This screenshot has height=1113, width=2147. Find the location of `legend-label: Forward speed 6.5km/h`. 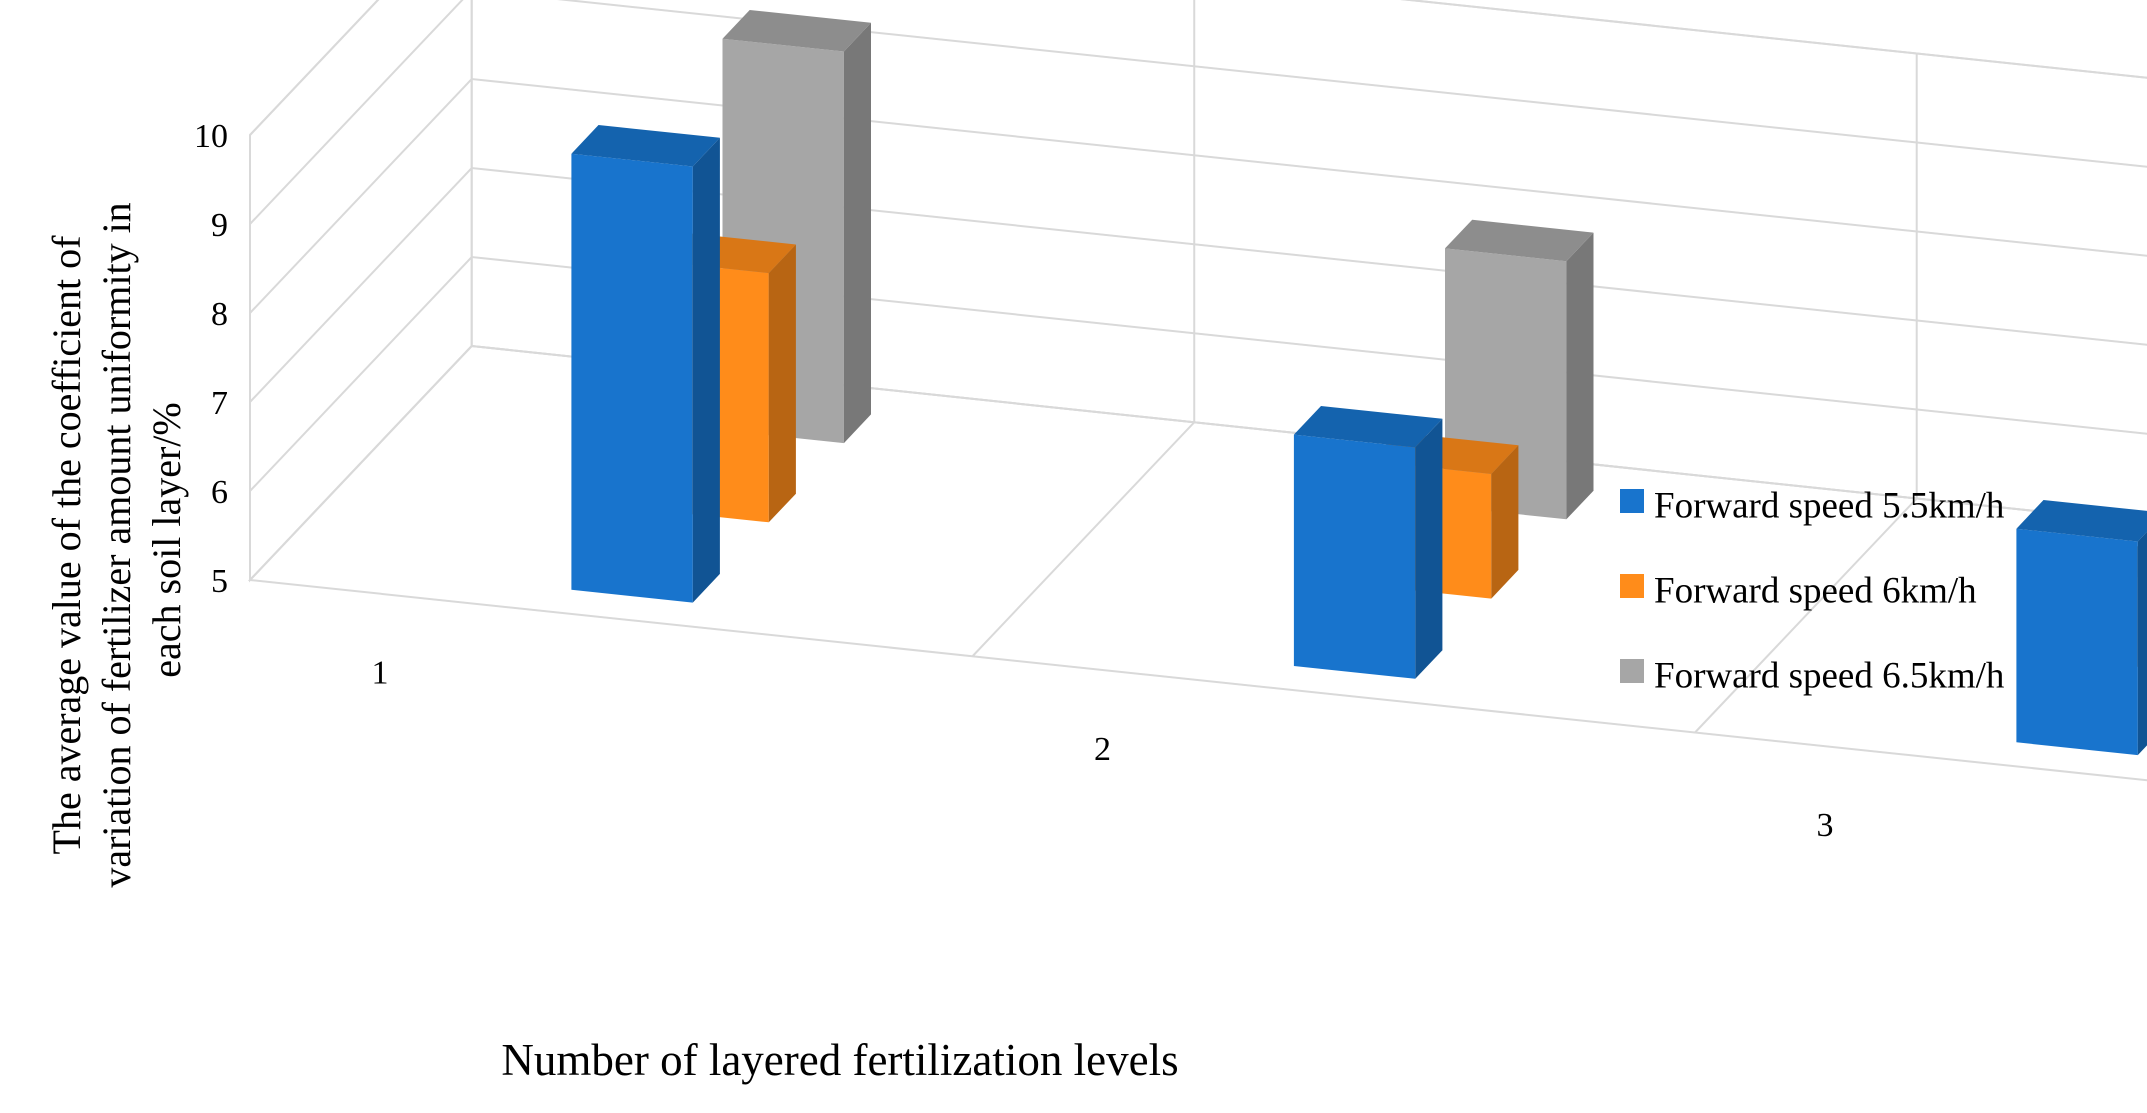

legend-label: Forward speed 6.5km/h is located at coordinates (1829, 675).